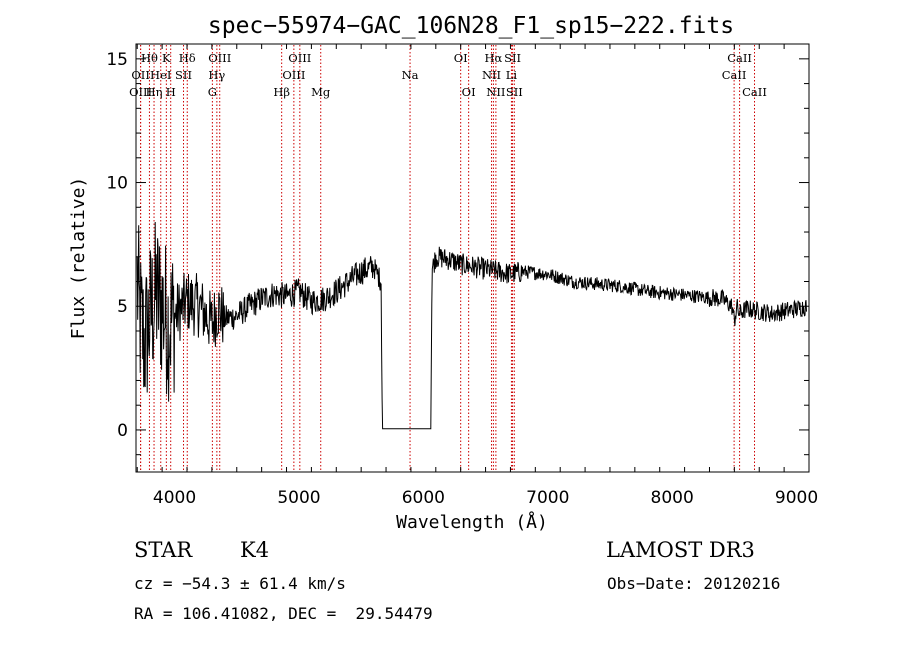 The height and width of the screenshot is (649, 900). Describe the element at coordinates (410, 75) in the screenshot. I see `spectral-line-label: Na` at that location.